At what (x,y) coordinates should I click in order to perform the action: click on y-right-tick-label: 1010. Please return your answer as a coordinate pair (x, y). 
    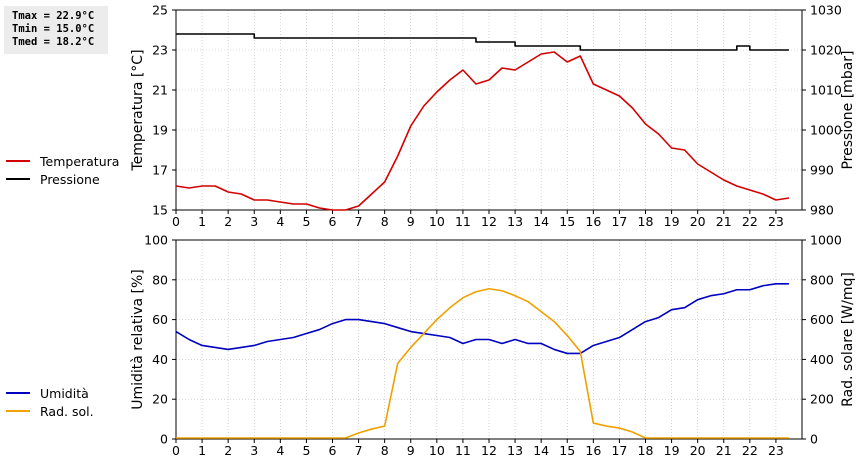
    Looking at the image, I should click on (826, 90).